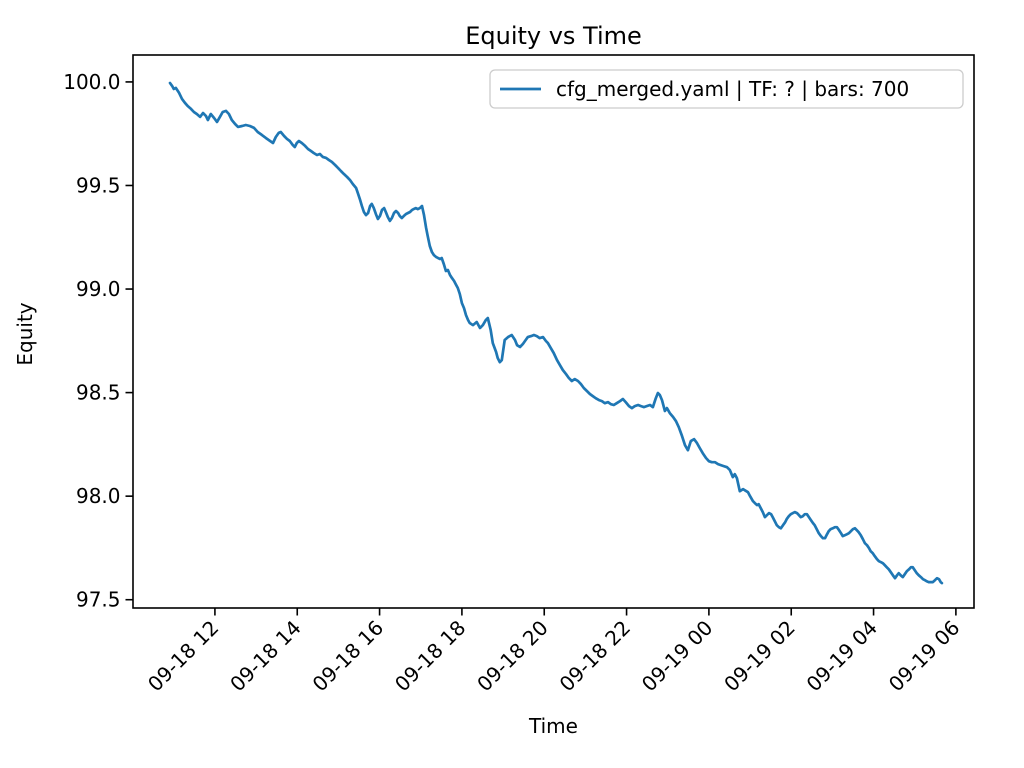  What do you see at coordinates (842, 656) in the screenshot?
I see `x-tick-label: 09-19 04` at bounding box center [842, 656].